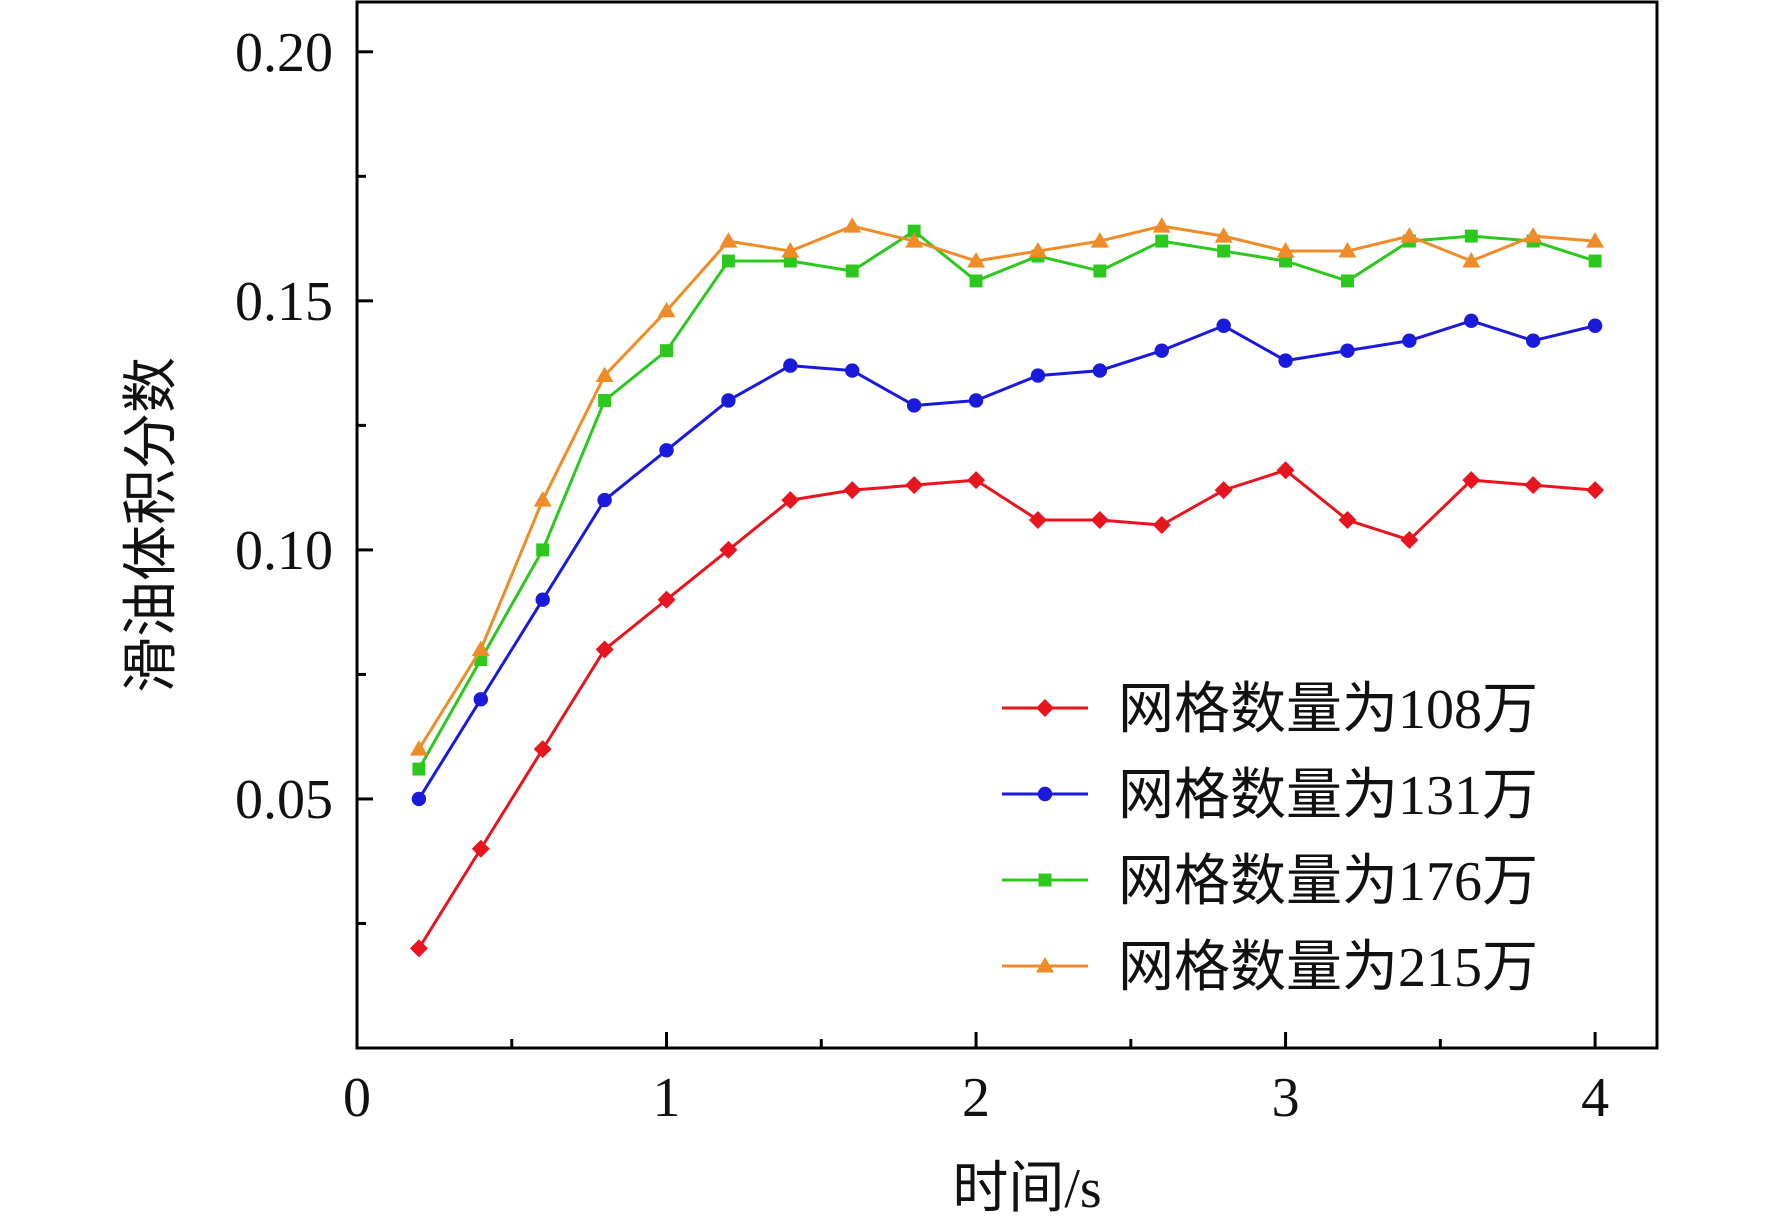 Image resolution: width=1772 pixels, height=1228 pixels. I want to click on y-tick-label: 0.10, so click(284, 551).